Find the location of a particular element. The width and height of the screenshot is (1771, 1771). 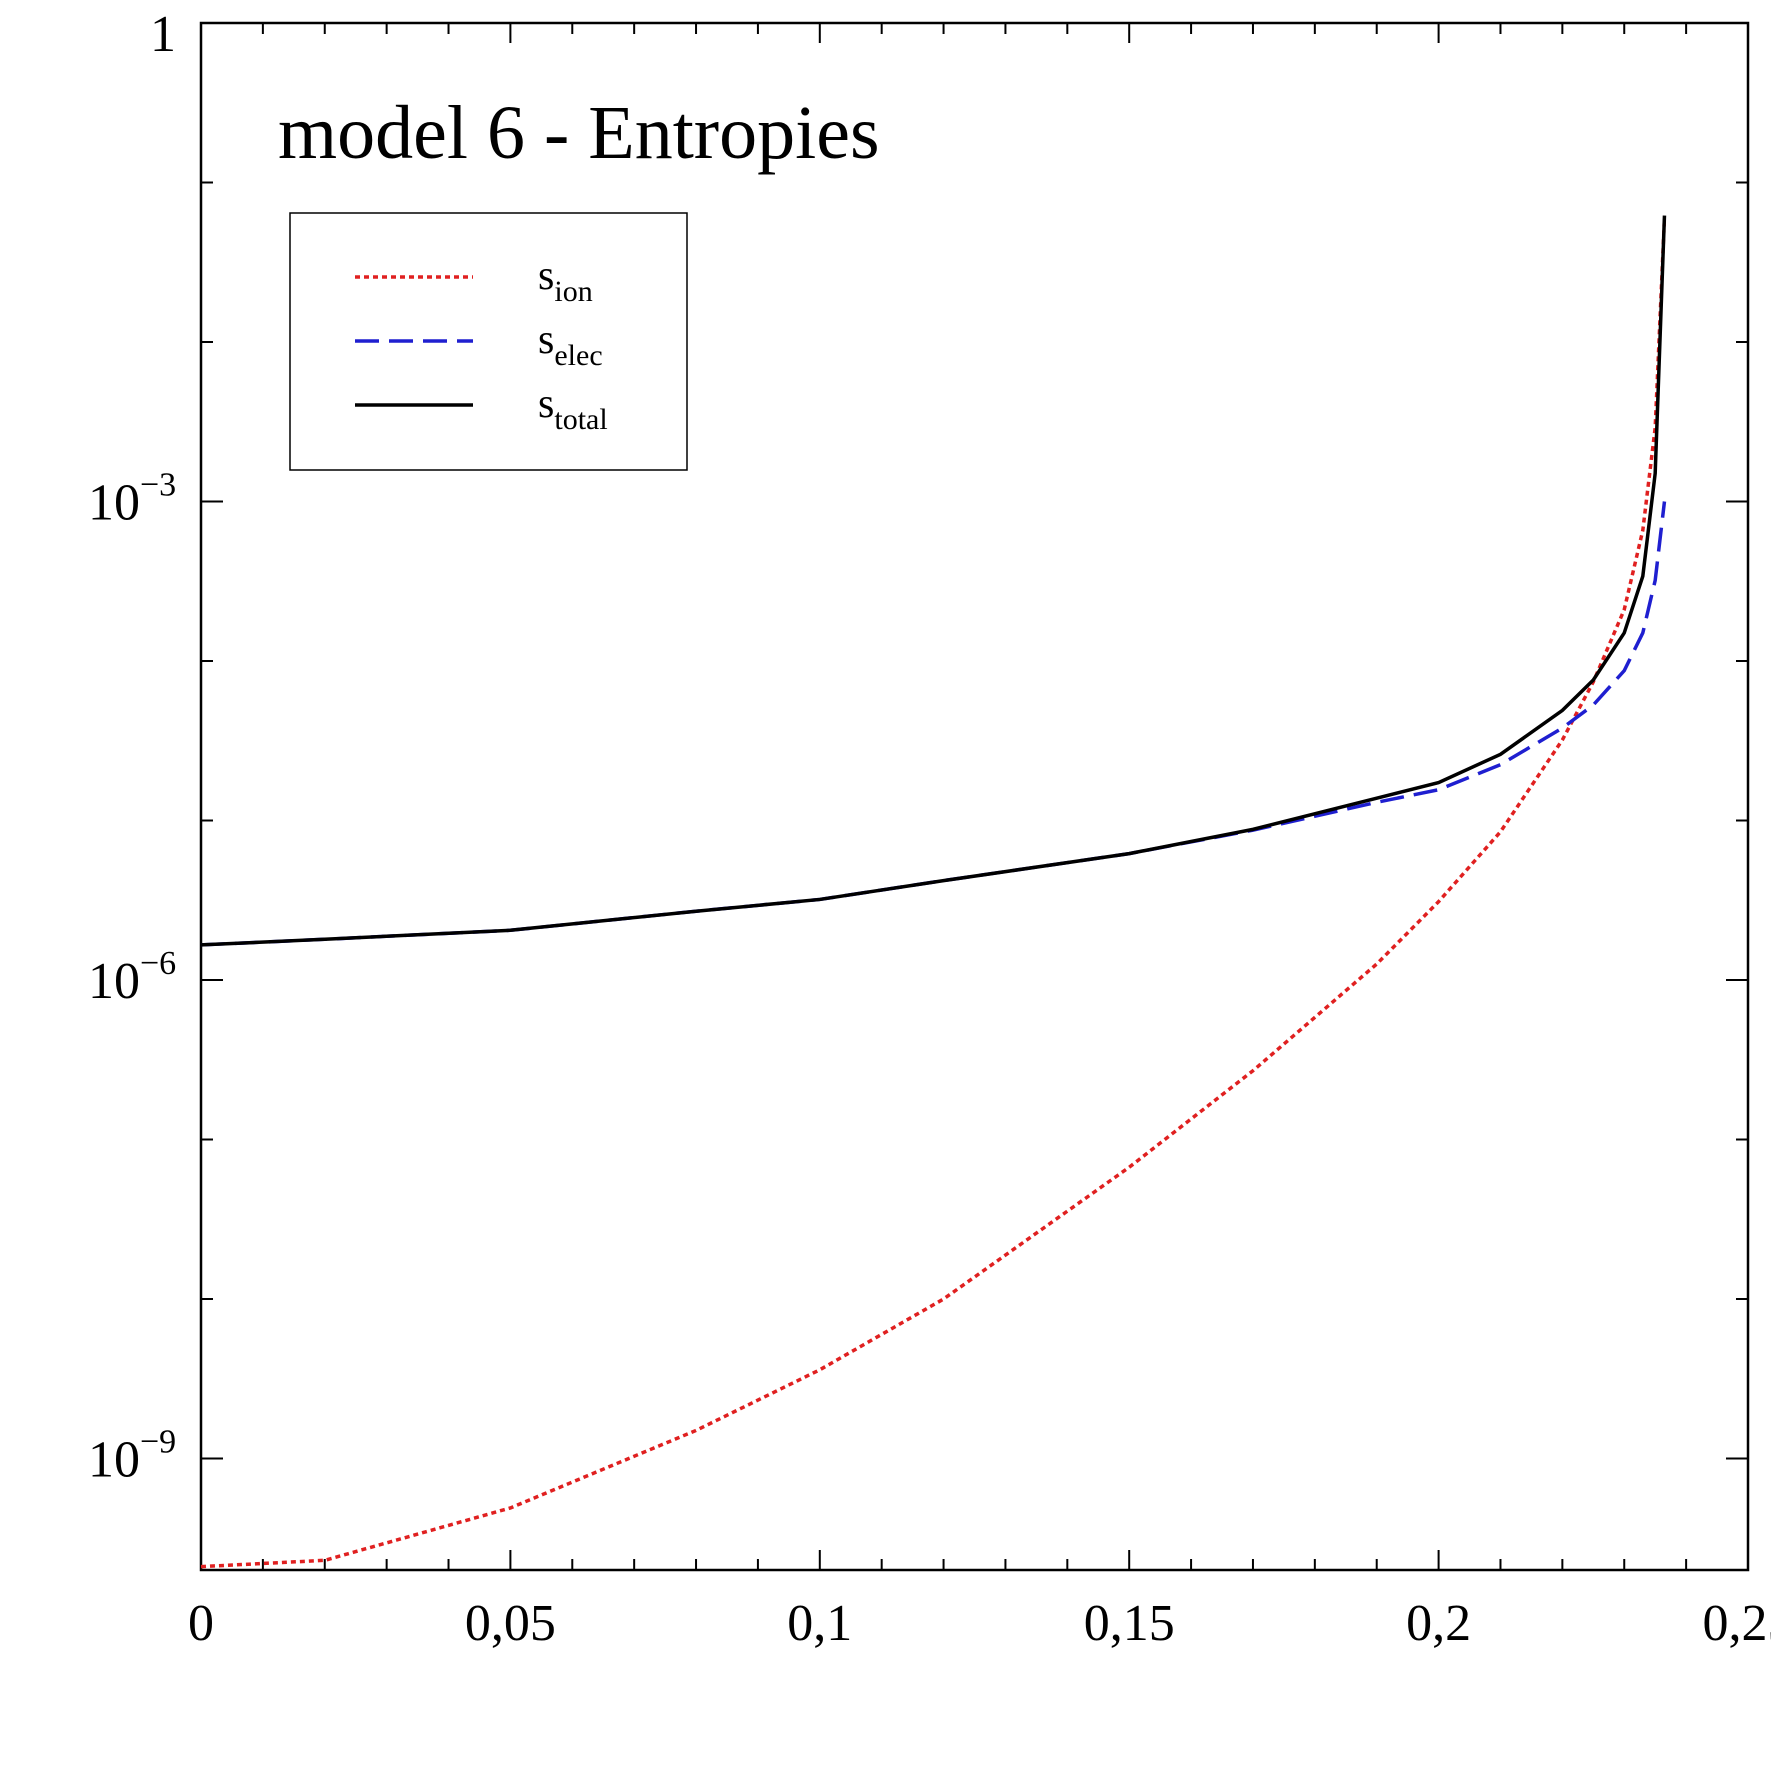

x-tick-label: 0,15 is located at coordinates (1129, 1623).